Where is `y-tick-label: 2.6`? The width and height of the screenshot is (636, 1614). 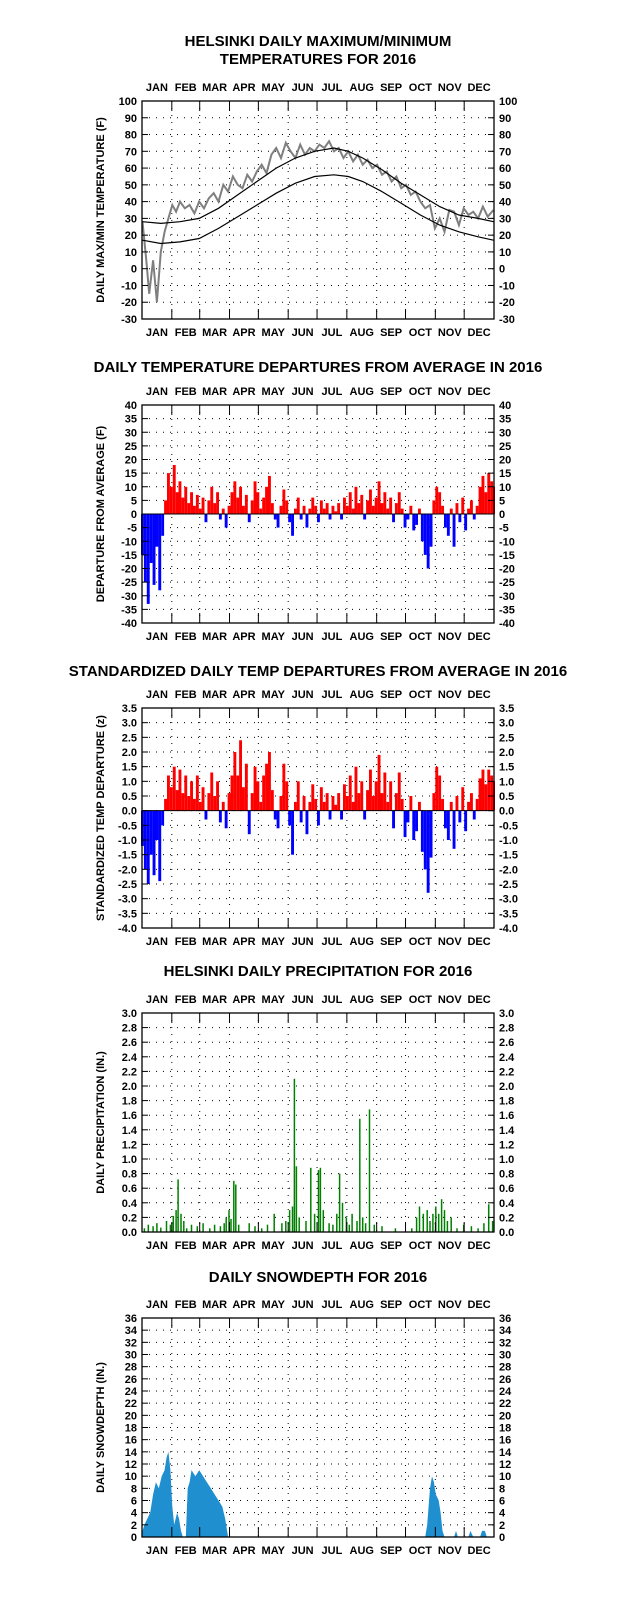
y-tick-label: 2.6 is located at coordinates (506, 1043).